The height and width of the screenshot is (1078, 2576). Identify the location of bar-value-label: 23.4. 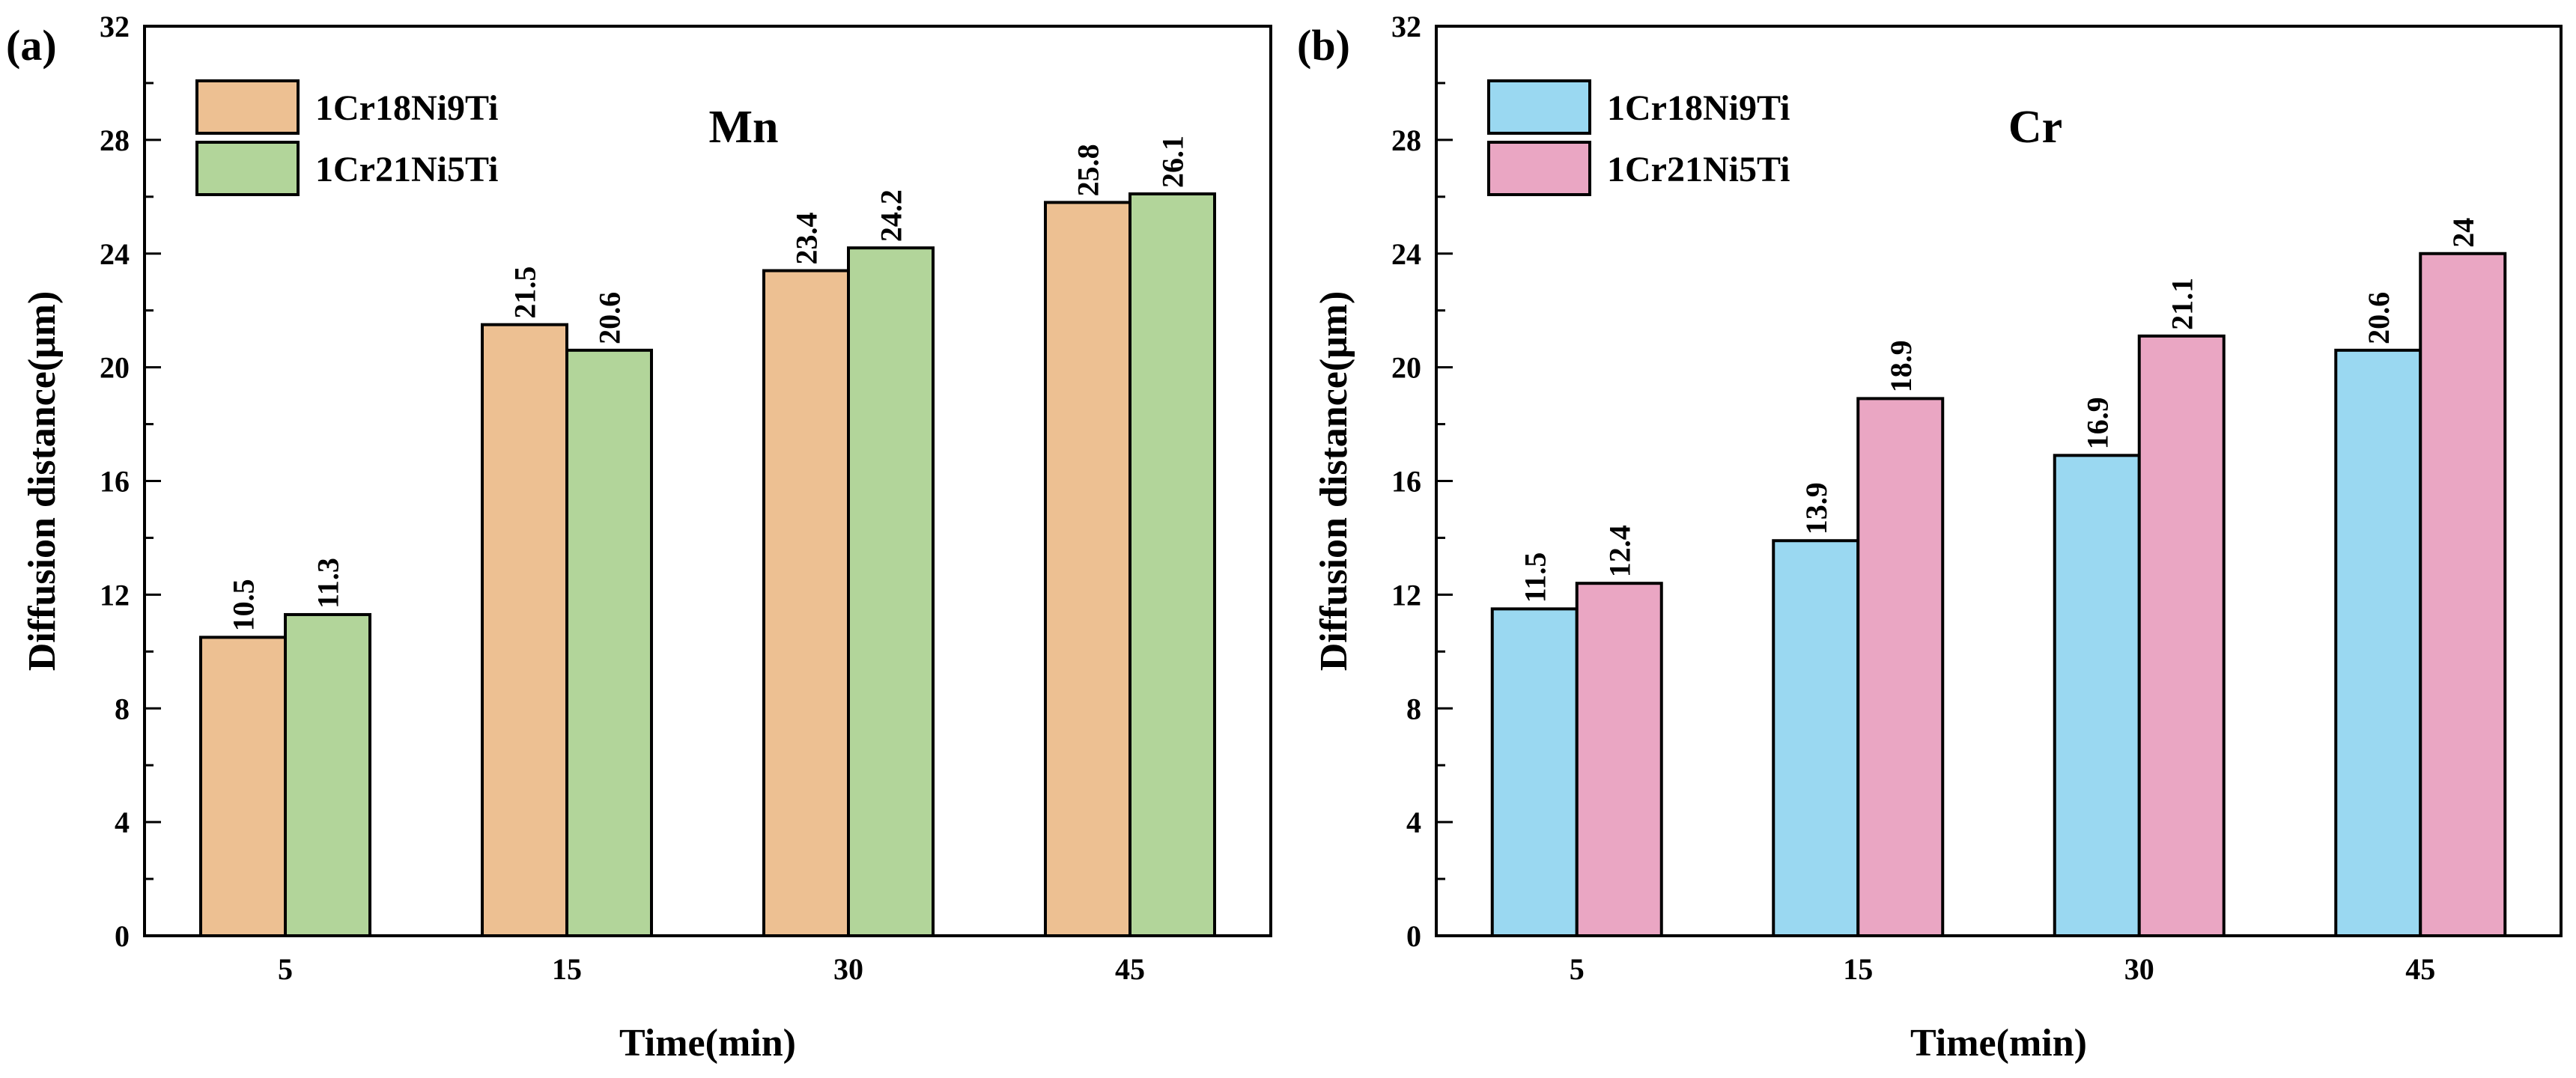
(807, 239).